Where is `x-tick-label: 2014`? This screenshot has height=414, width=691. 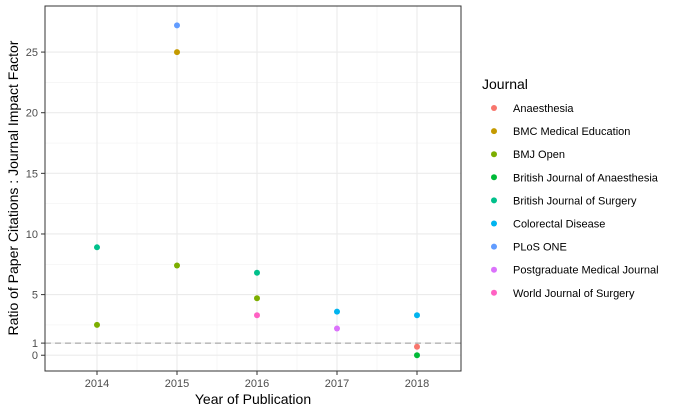 x-tick-label: 2014 is located at coordinates (97, 384).